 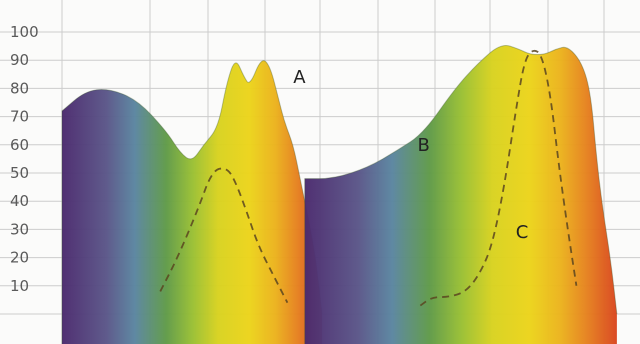 What do you see at coordinates (19, 201) in the screenshot?
I see `y-tick-label: 40` at bounding box center [19, 201].